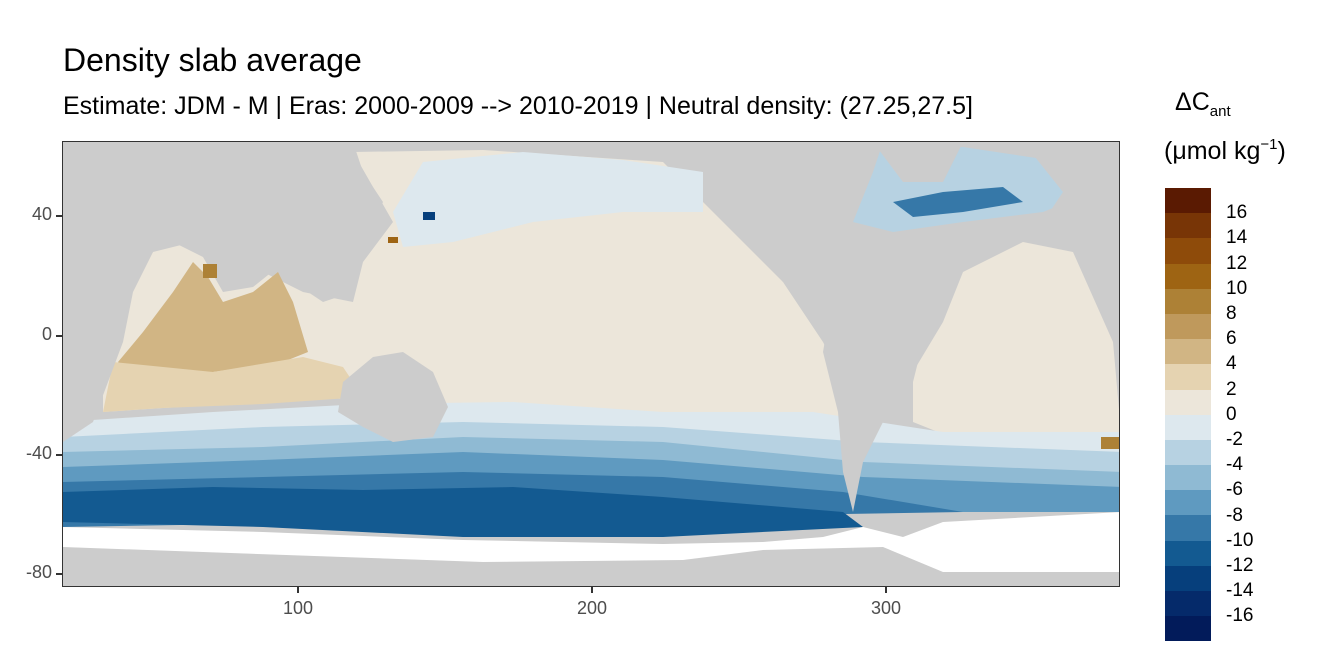 The width and height of the screenshot is (1344, 672). I want to click on legend-tick-label: -4, so click(1234, 465).